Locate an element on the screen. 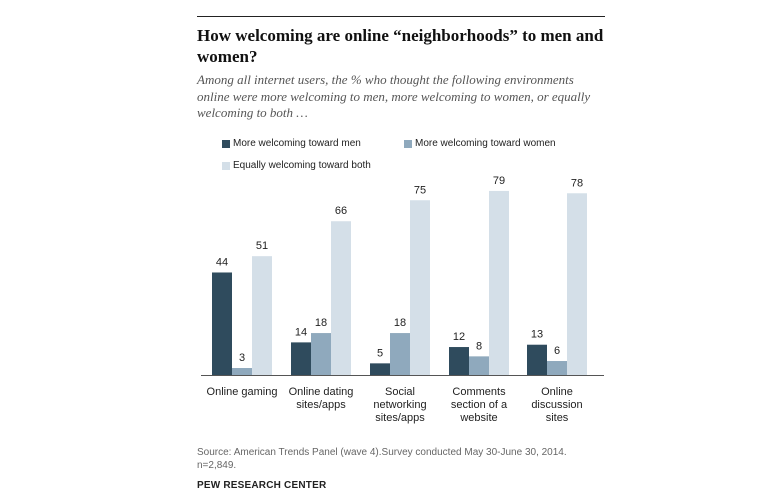  brand-label: PEW RESEARCH CENTER is located at coordinates (262, 485).